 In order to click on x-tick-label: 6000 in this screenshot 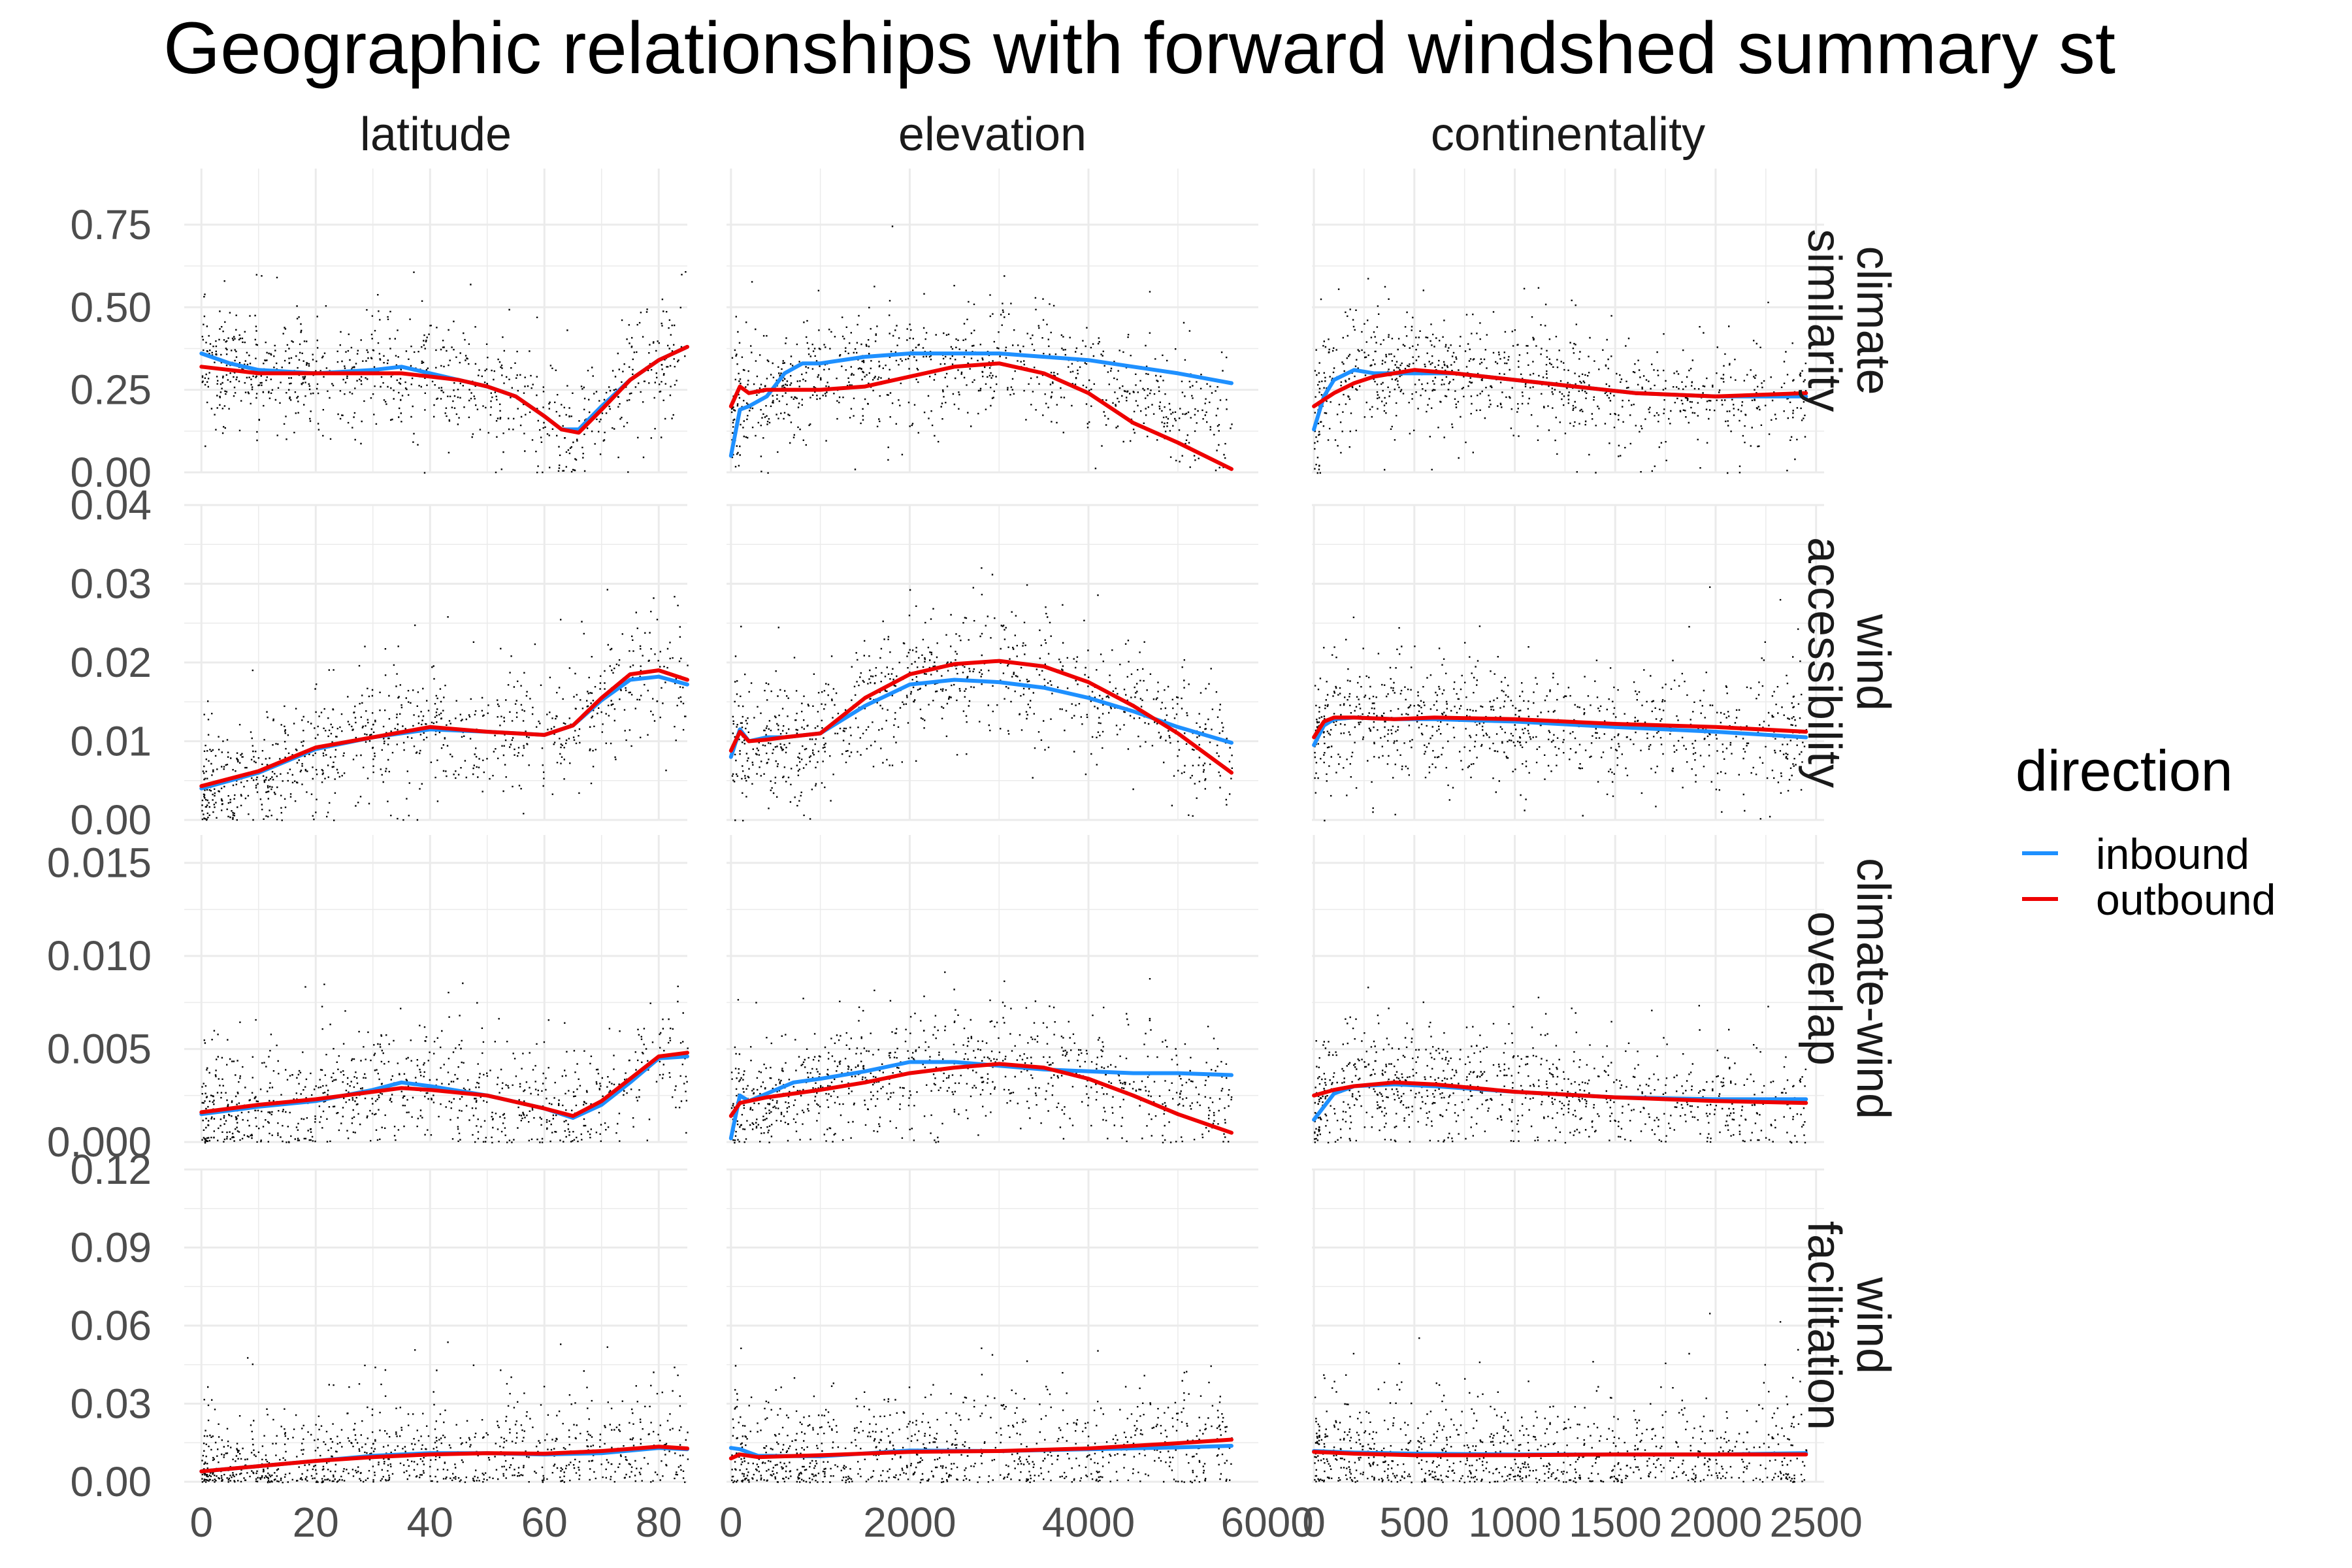, I will do `click(1266, 1522)`.